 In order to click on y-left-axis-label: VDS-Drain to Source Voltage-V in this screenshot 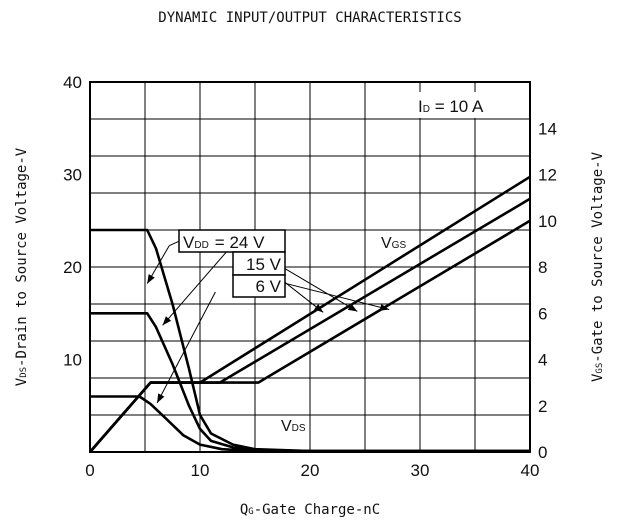, I will do `click(22, 266)`.